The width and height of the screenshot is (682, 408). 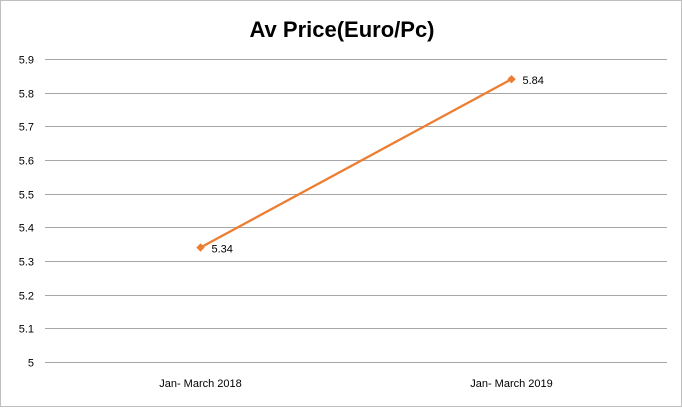 I want to click on y-tick-label: 5.9, so click(x=26, y=61).